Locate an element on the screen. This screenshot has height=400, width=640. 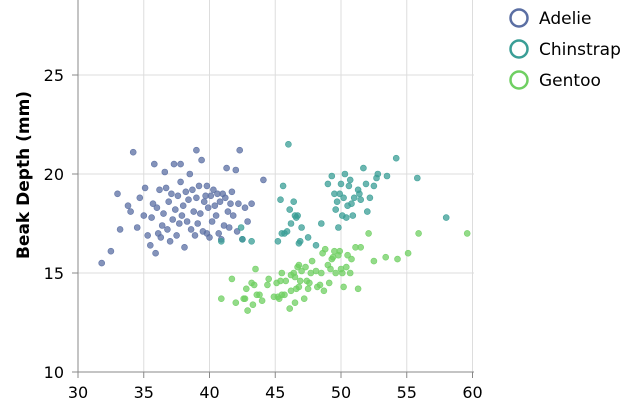
legend-symbol is located at coordinates (519, 18).